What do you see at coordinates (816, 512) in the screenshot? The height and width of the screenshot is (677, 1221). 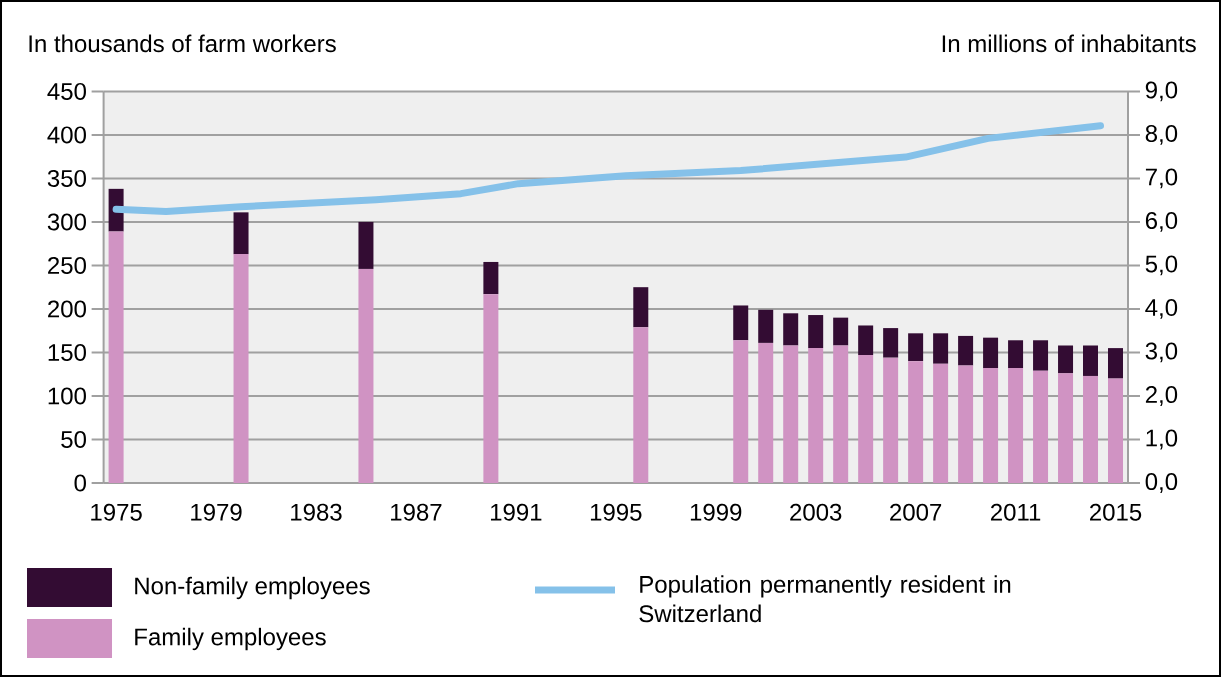 I see `x-tick-label: 2003` at bounding box center [816, 512].